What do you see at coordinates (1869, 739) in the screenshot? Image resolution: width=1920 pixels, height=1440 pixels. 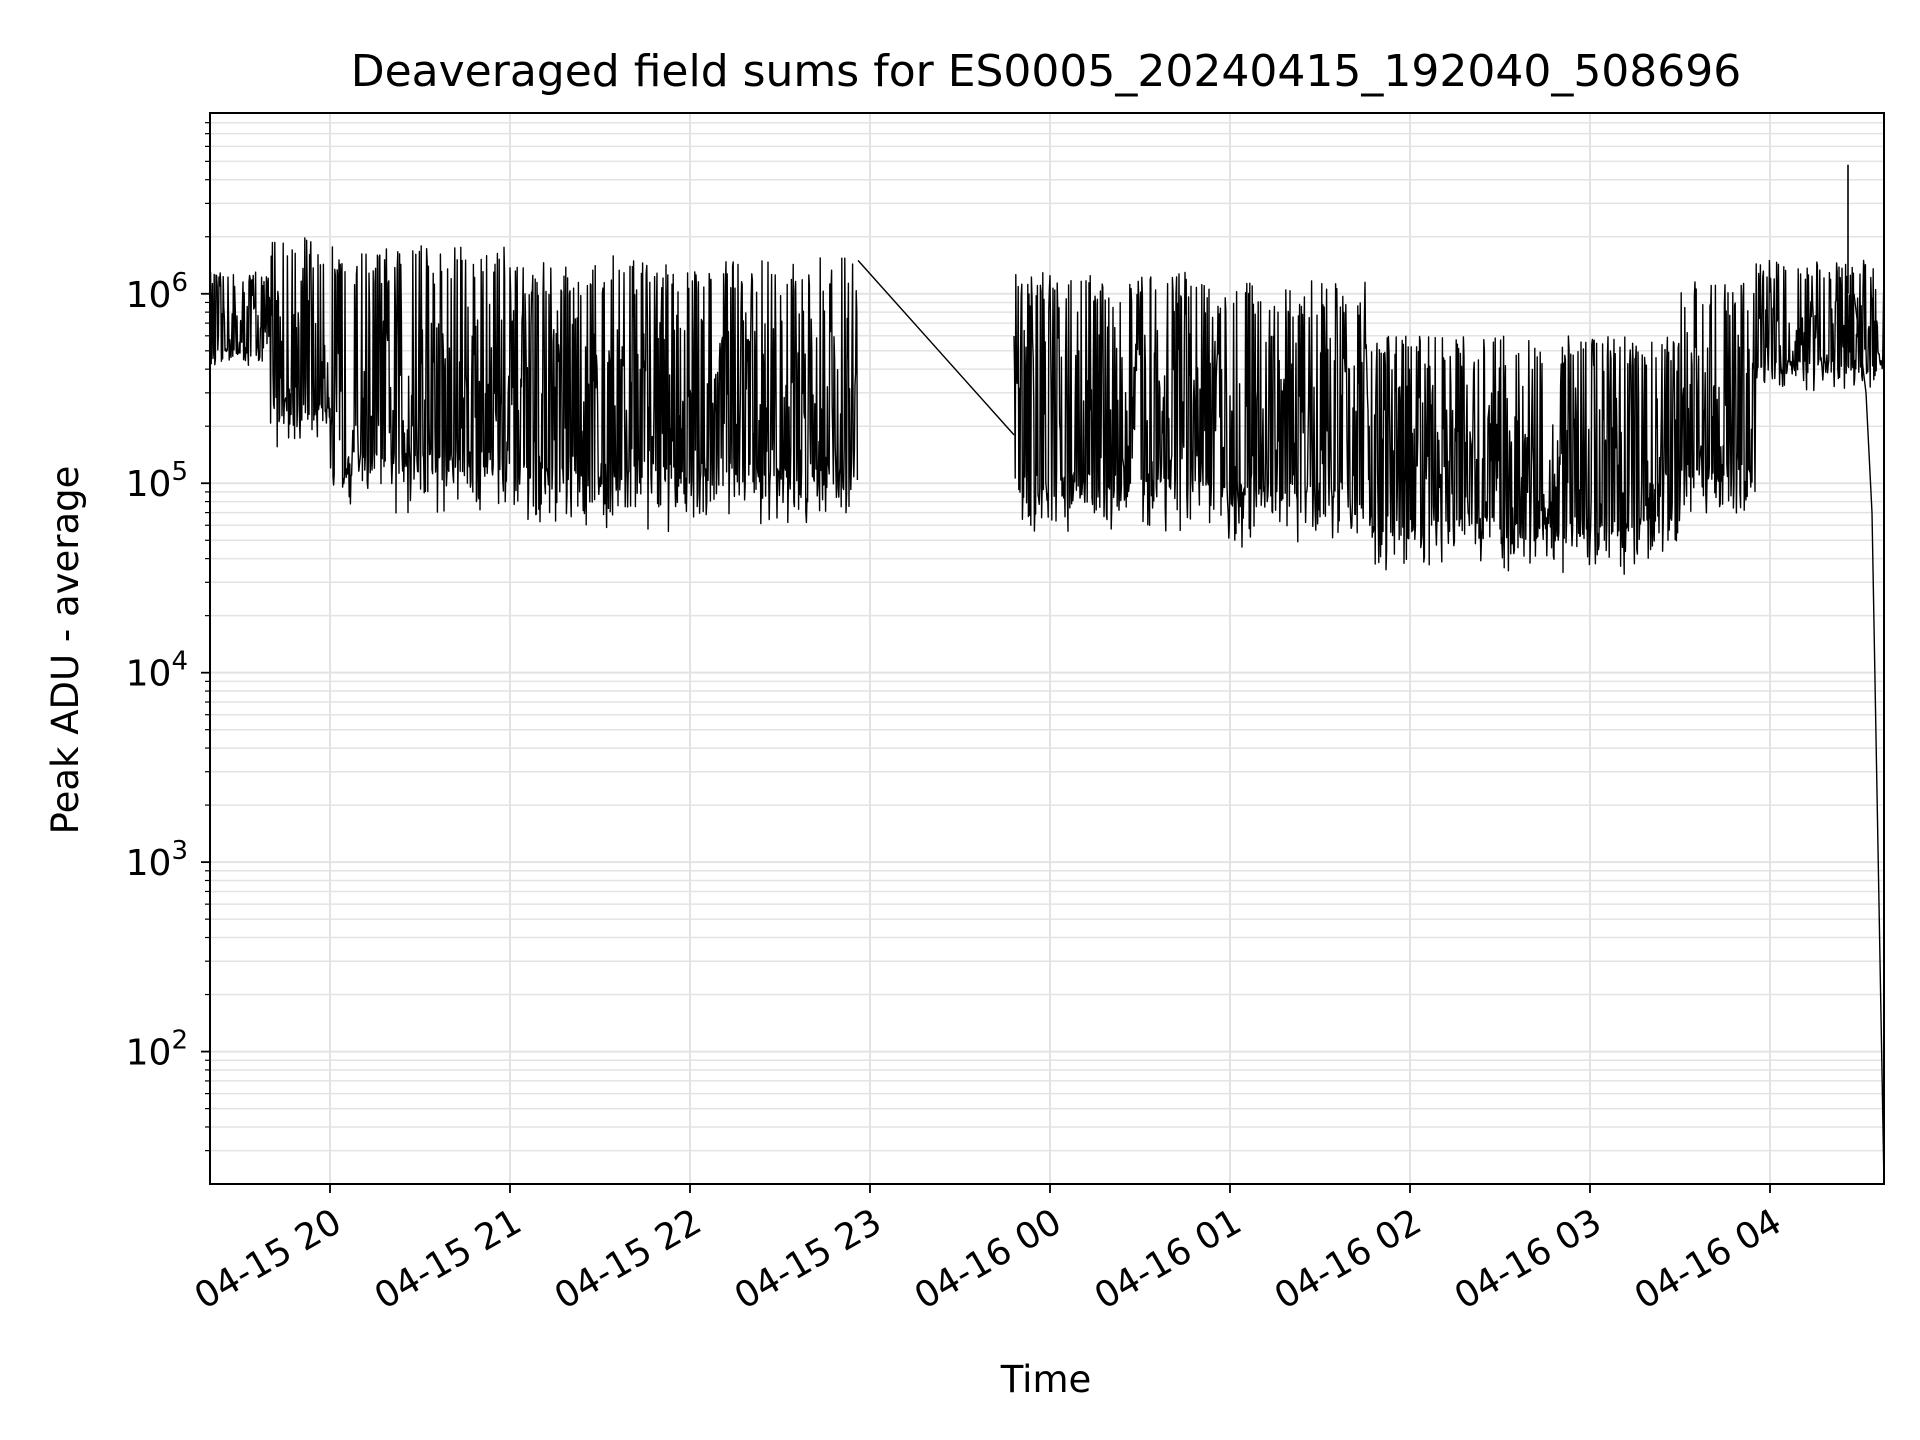 I see `series-tail` at bounding box center [1869, 739].